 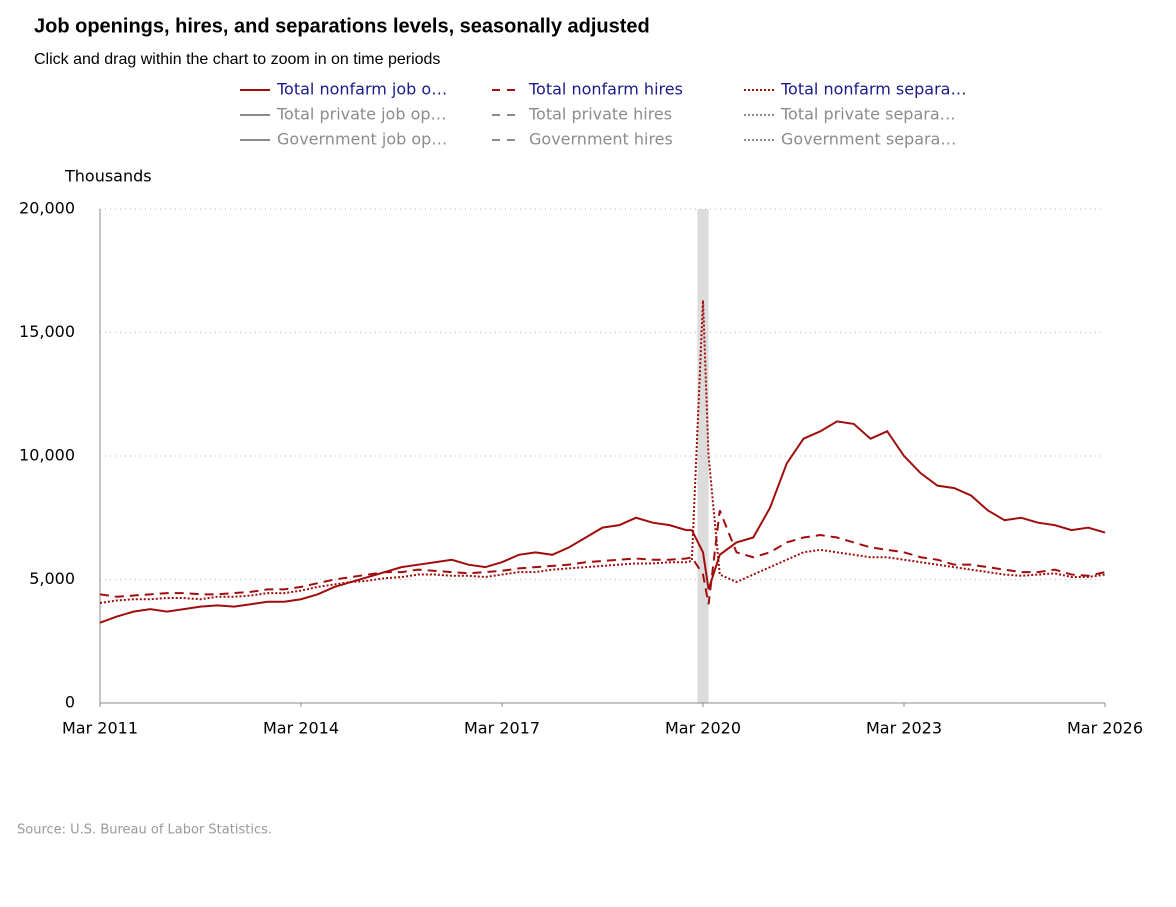 I want to click on x-tick-label: Mar 2020, so click(x=703, y=728).